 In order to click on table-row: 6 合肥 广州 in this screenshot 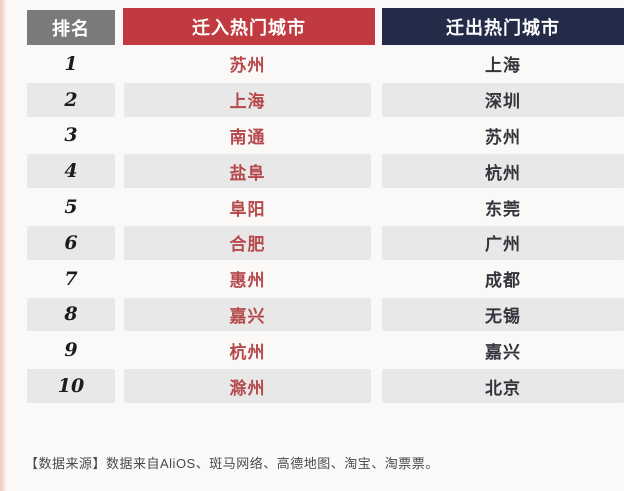, I will do `click(312, 243)`.